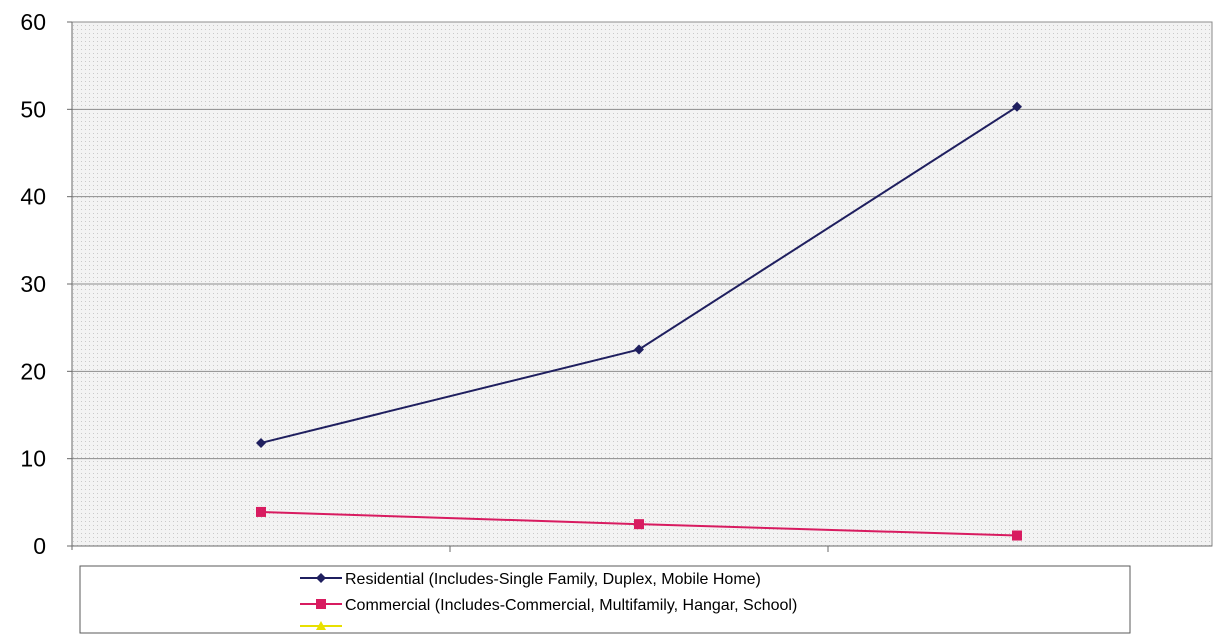 The image size is (1217, 636). I want to click on legend-item, so click(321, 625).